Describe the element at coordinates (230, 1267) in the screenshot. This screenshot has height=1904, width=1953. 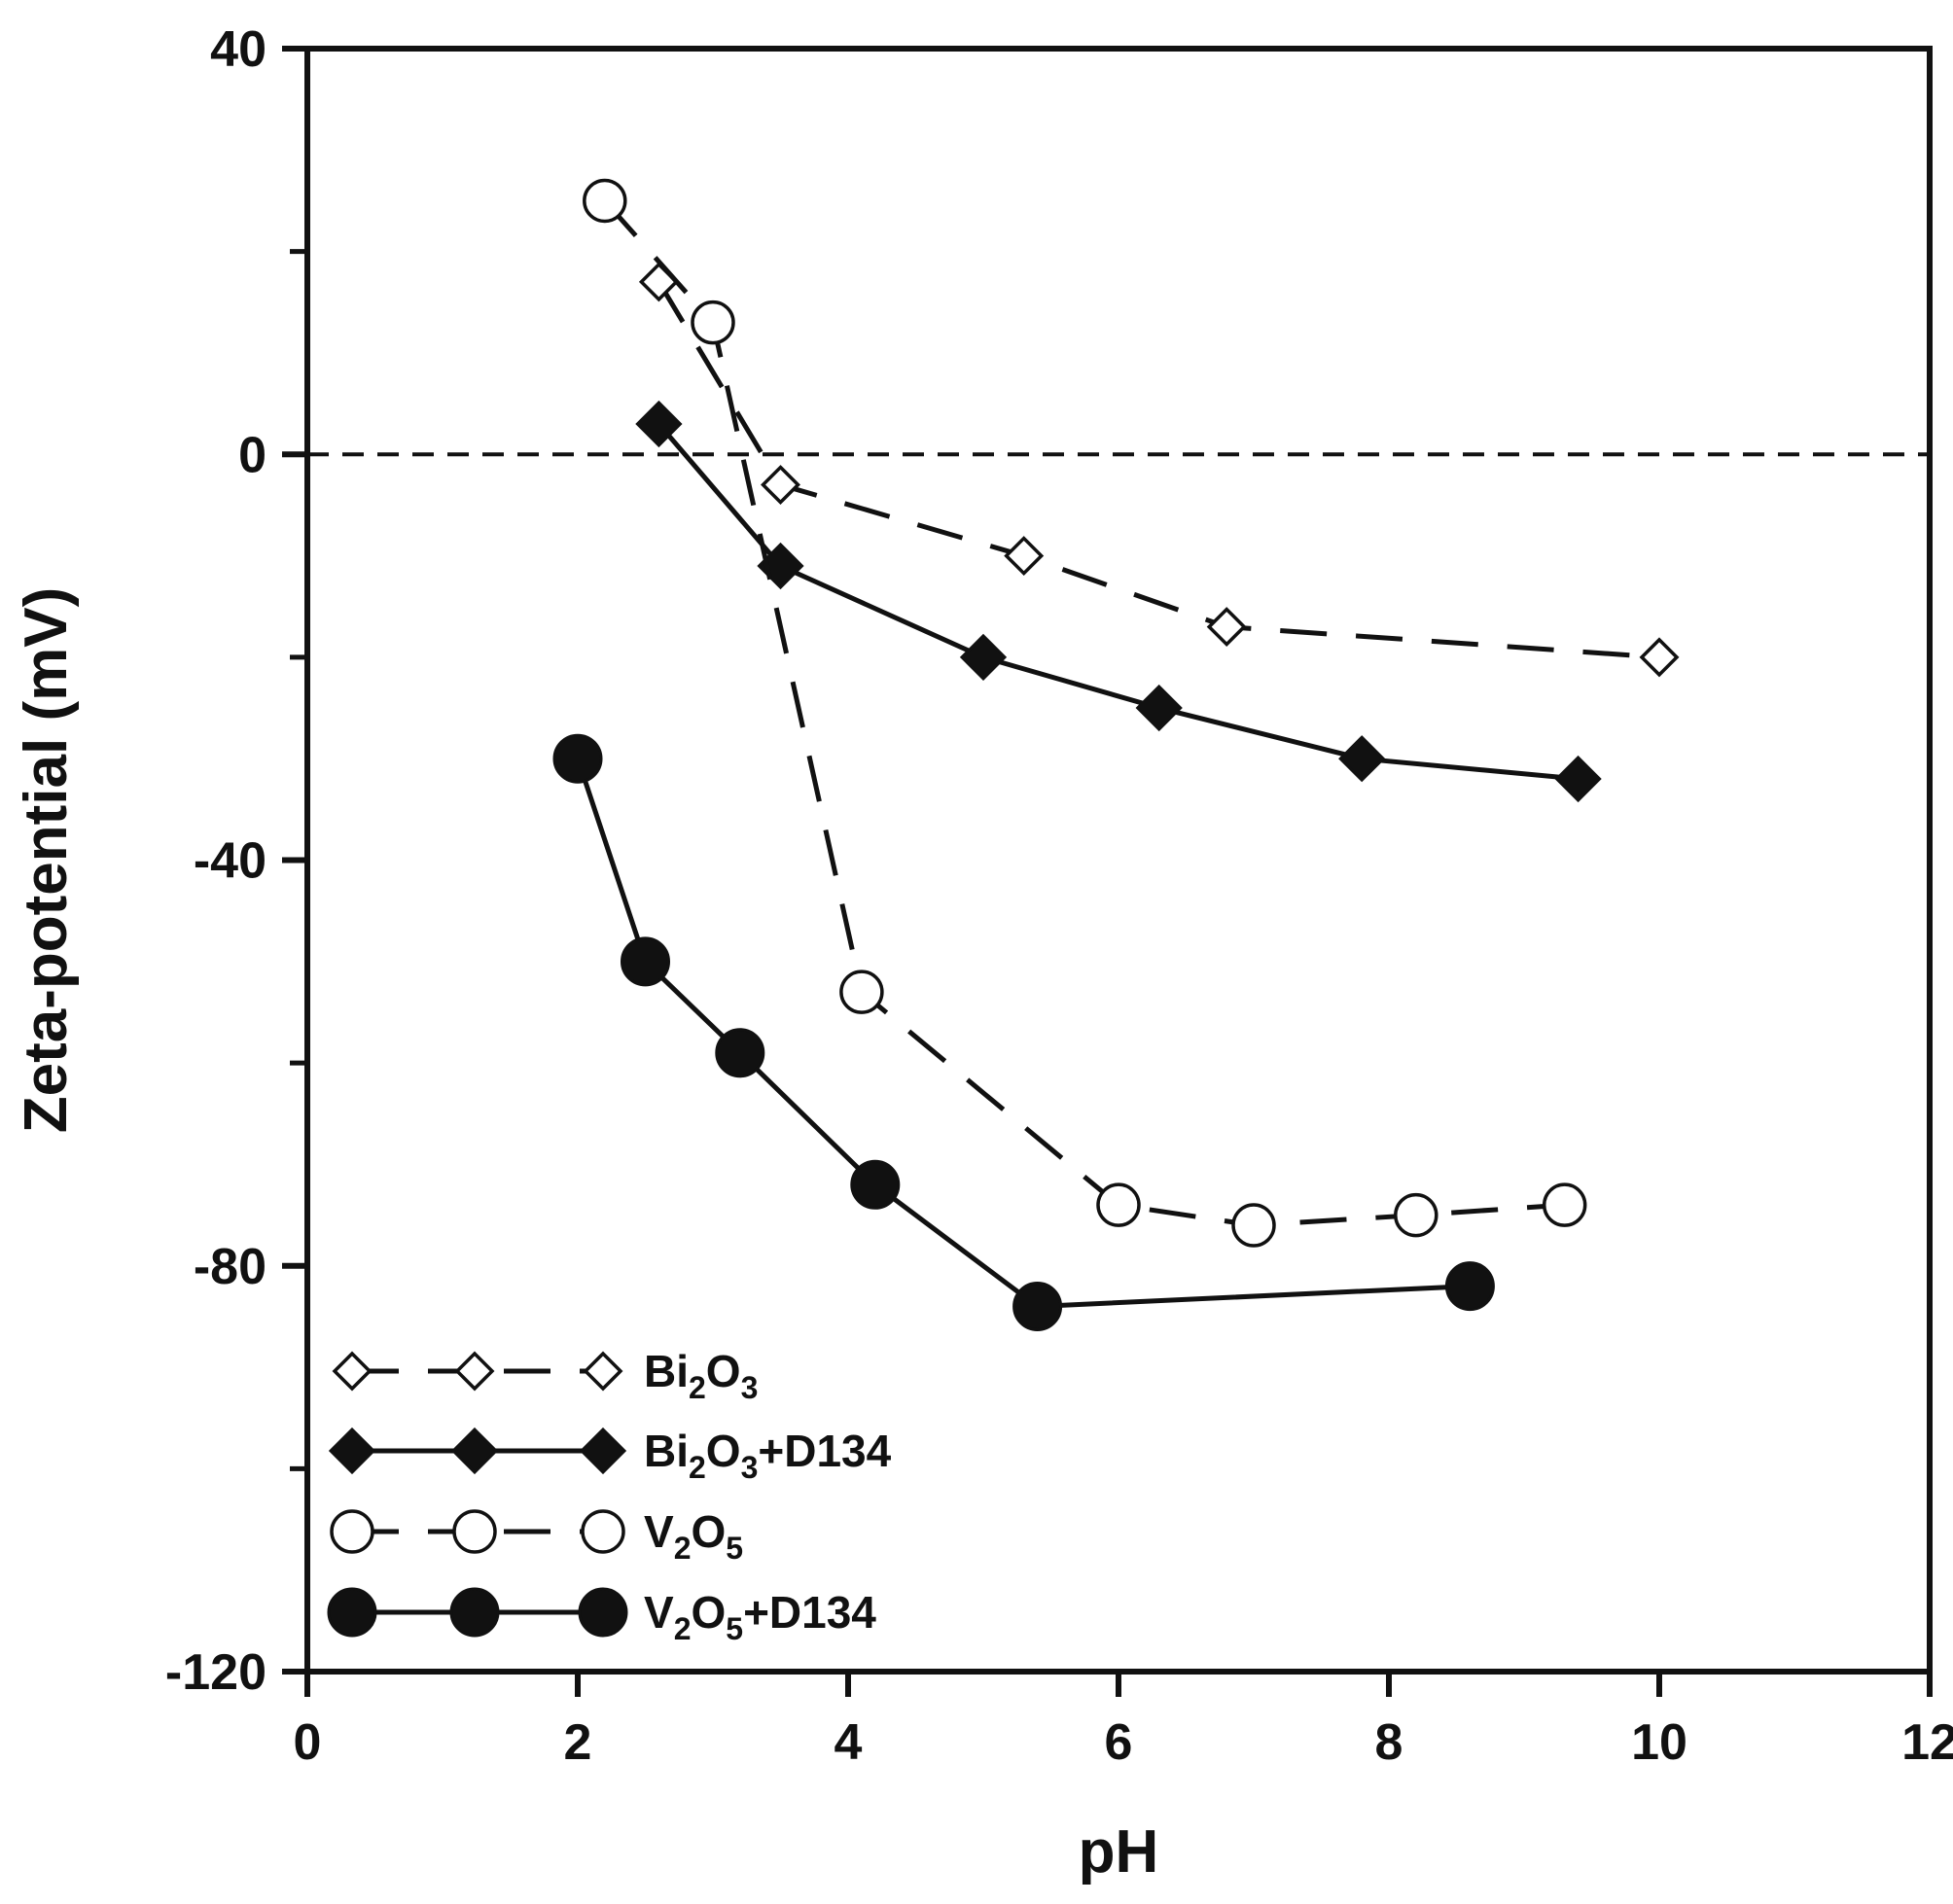
I see `y-tick-label: -80` at that location.